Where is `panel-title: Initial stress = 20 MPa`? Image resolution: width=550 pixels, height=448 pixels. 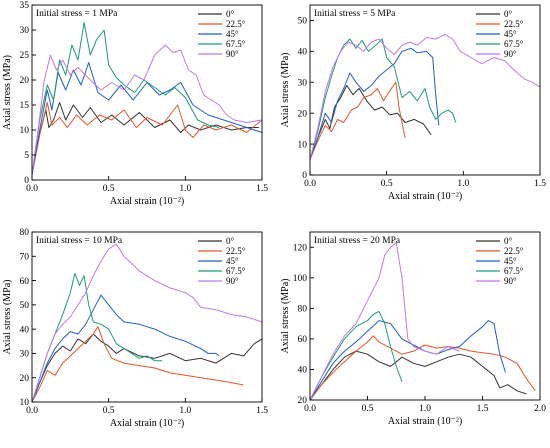
panel-title: Initial stress = 20 MPa is located at coordinates (357, 241).